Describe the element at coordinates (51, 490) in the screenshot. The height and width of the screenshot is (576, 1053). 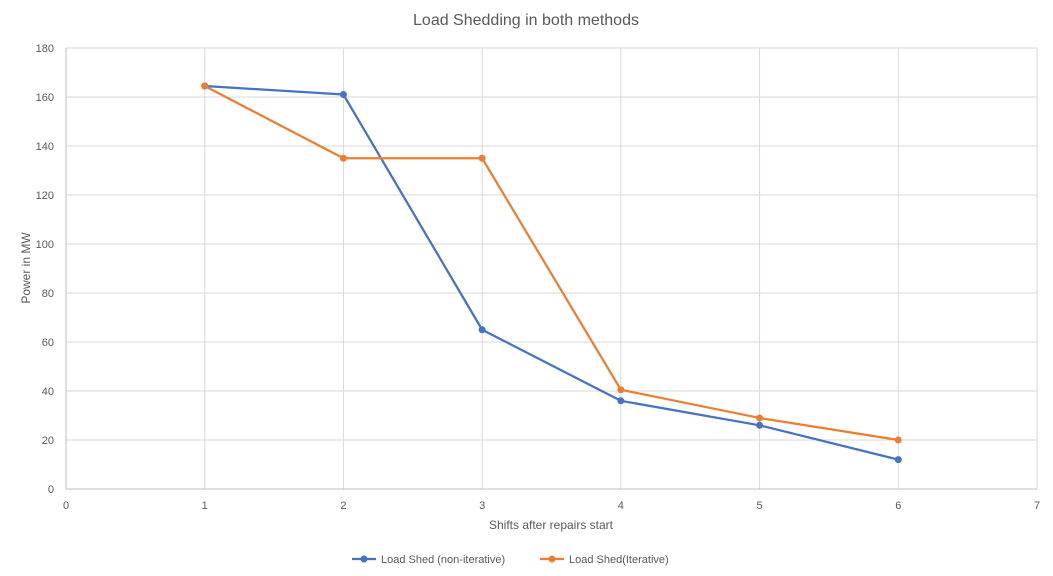
I see `y-tick-label: 0` at that location.